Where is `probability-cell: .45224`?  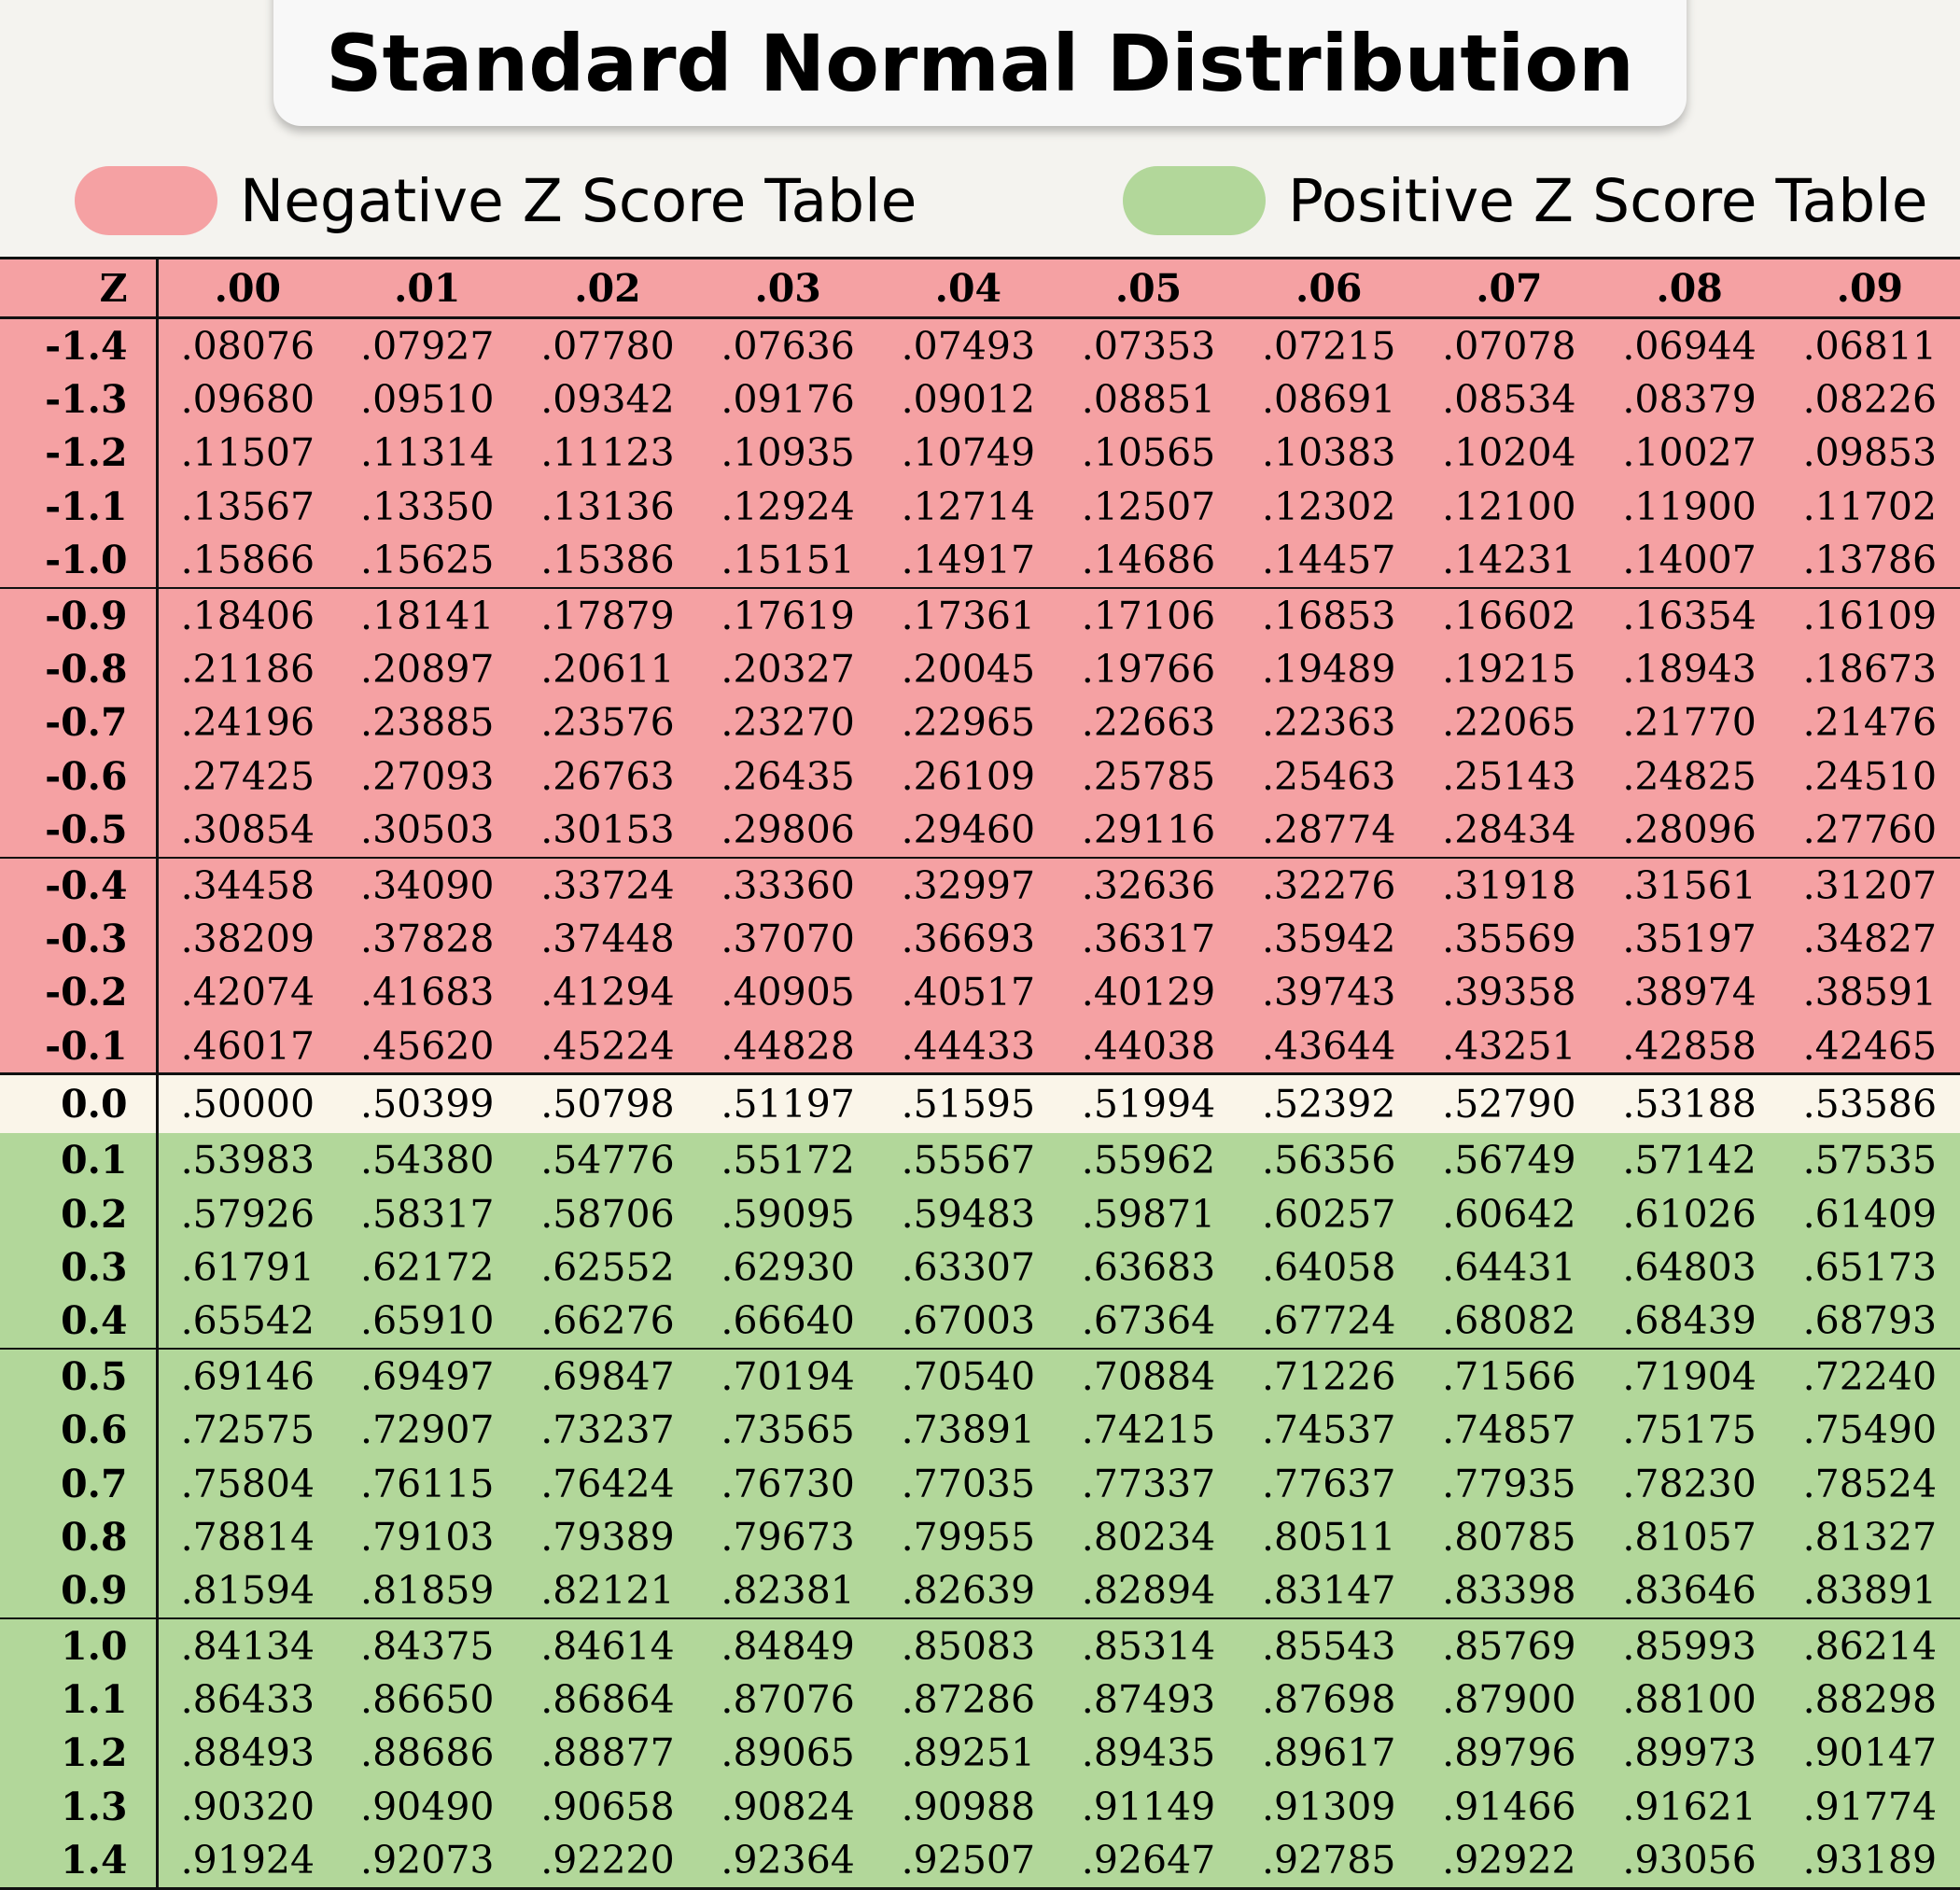 probability-cell: .45224 is located at coordinates (607, 1046).